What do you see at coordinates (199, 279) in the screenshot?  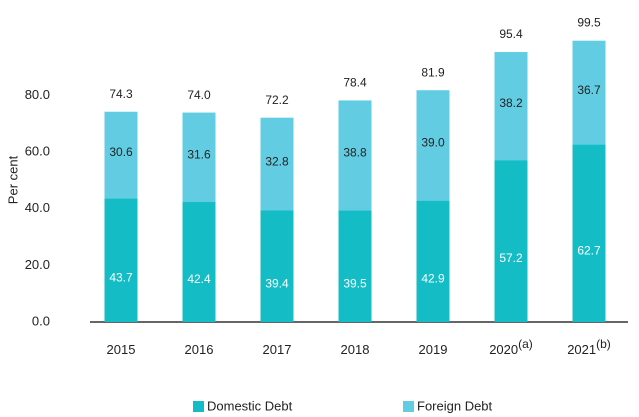 I see `value-label: 42.4` at bounding box center [199, 279].